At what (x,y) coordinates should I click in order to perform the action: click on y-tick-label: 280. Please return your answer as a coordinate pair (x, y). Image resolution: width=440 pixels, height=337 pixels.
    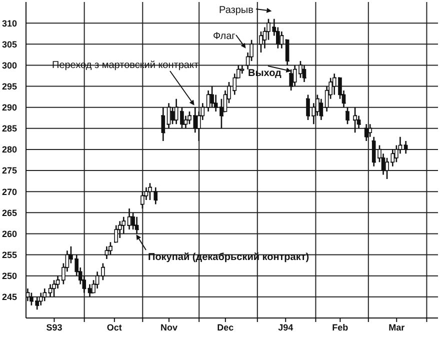
    Looking at the image, I should click on (9, 149).